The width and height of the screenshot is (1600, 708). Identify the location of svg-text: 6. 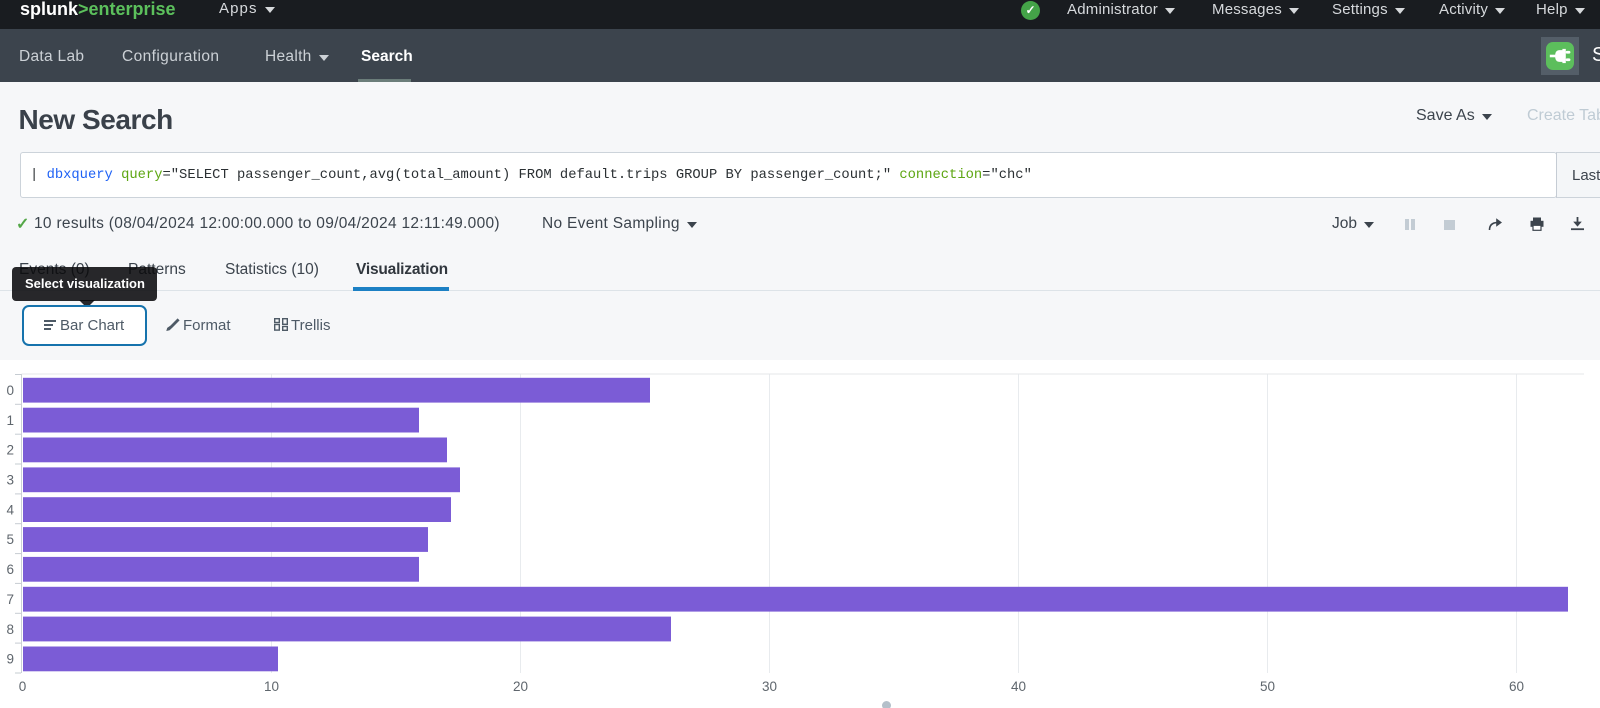
(10, 569).